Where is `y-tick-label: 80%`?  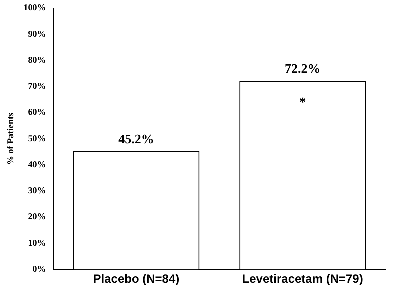
y-tick-label: 80% is located at coordinates (37, 59).